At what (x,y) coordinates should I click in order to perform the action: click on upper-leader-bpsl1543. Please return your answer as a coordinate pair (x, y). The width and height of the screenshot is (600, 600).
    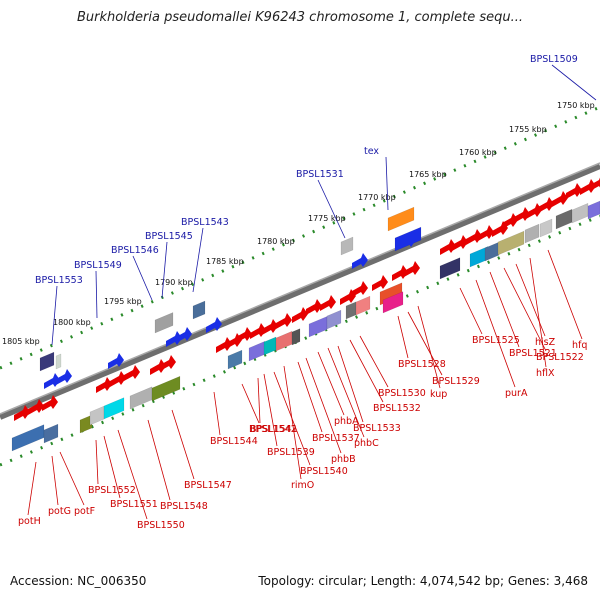
    Looking at the image, I should click on (198, 260).